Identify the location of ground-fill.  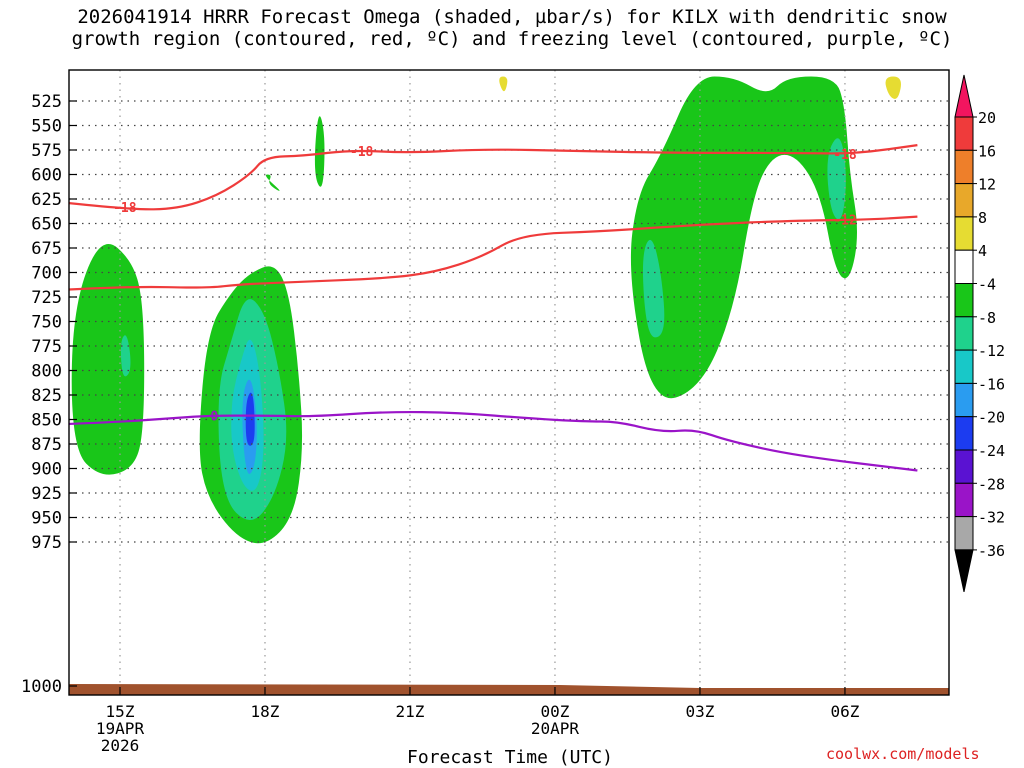
(509, 689).